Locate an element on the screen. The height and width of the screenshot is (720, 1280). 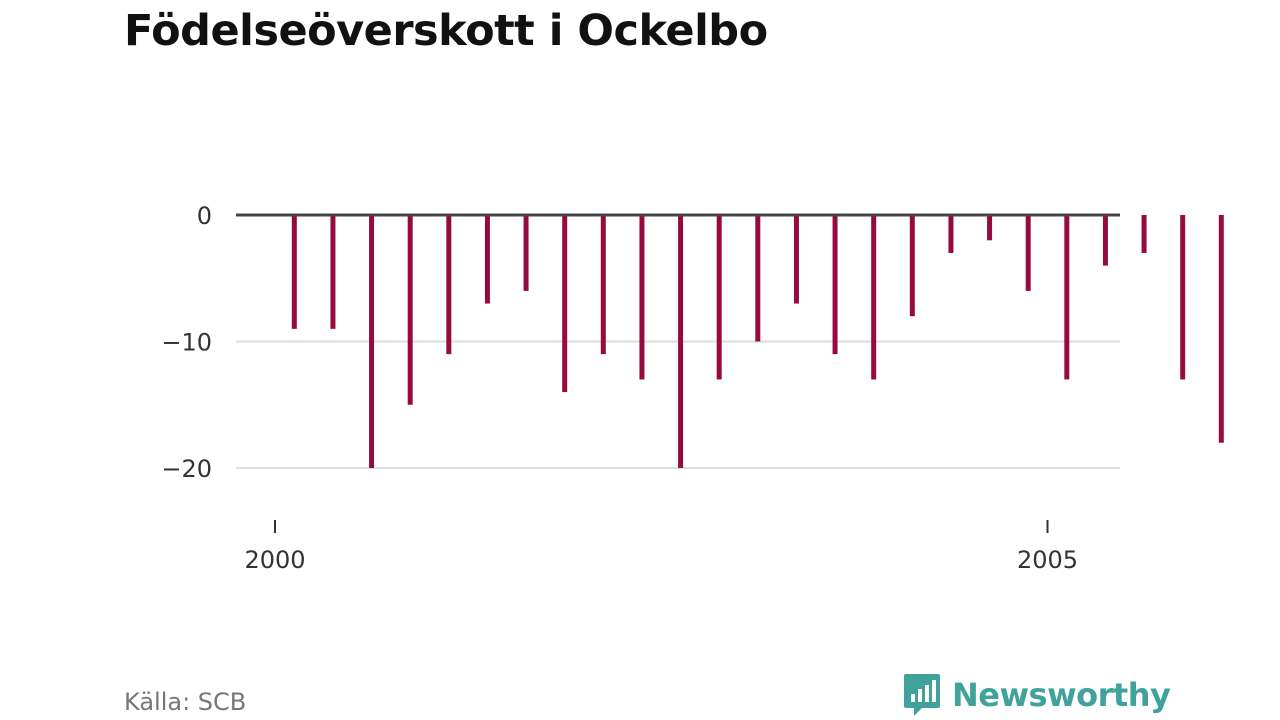
brand-logo: Newsworthy is located at coordinates (1036, 695).